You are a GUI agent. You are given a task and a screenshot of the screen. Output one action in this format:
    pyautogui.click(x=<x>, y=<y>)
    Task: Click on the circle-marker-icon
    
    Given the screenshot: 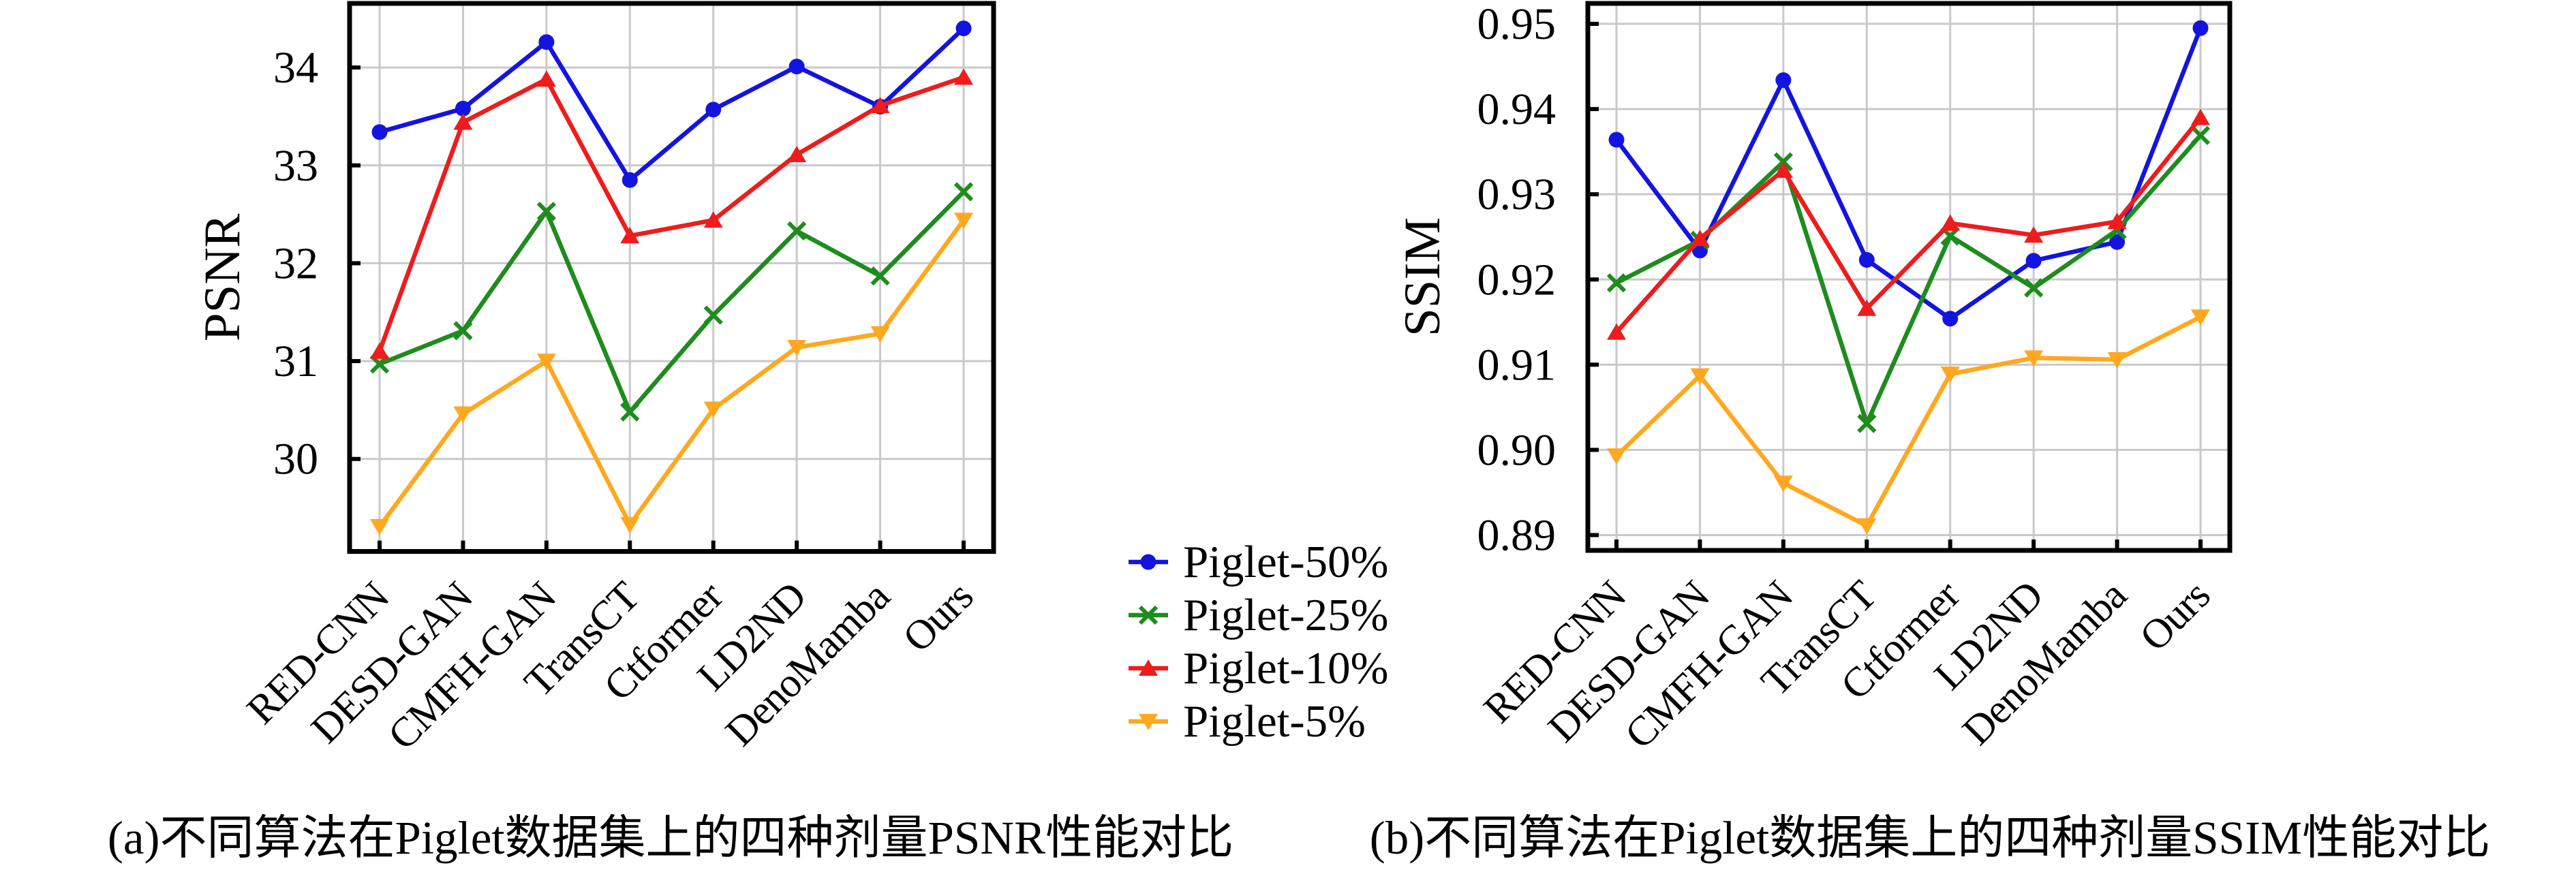 What is the action you would take?
    pyautogui.click(x=1148, y=562)
    